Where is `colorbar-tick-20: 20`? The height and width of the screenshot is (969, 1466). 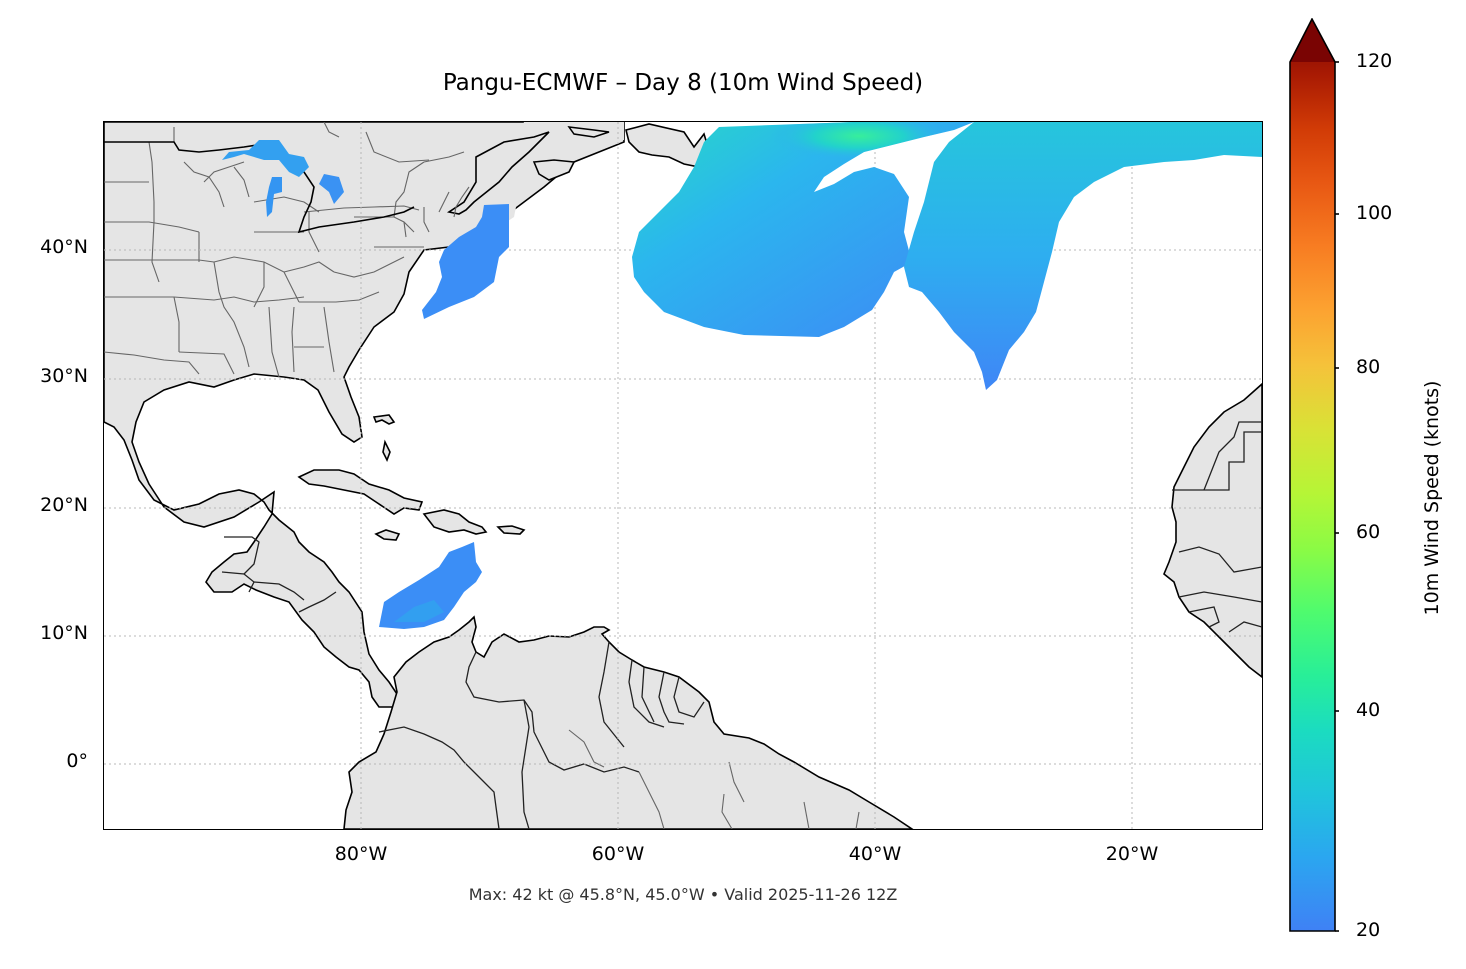
colorbar-tick-20: 20 is located at coordinates (1368, 930).